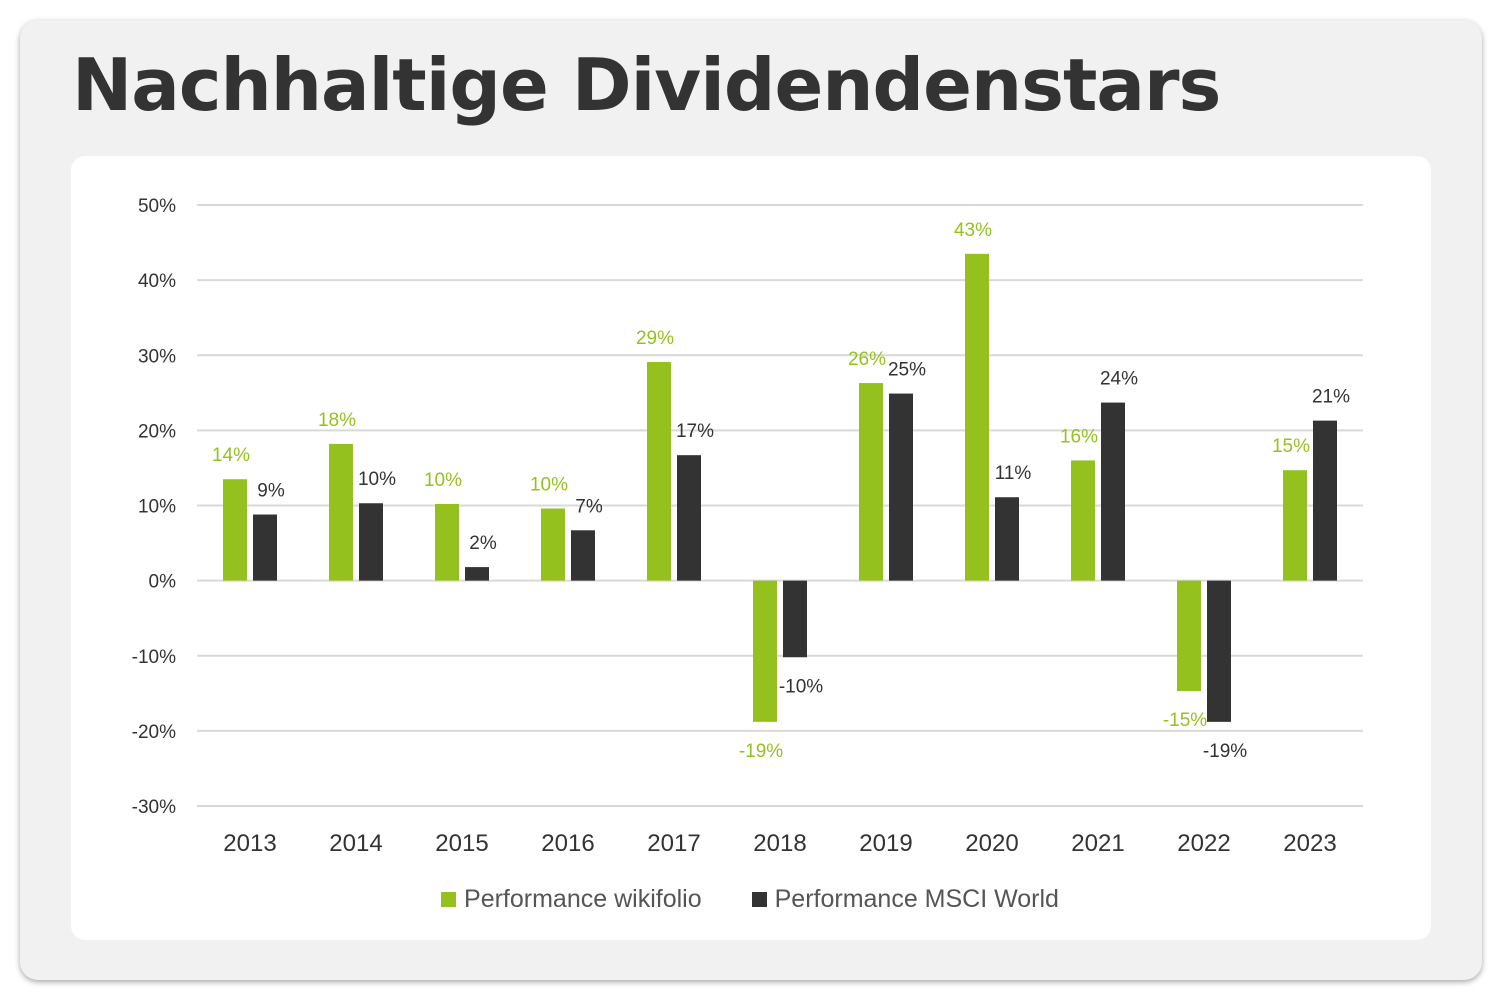 The image size is (1500, 1000). I want to click on data-label-msci: 24%, so click(1119, 379).